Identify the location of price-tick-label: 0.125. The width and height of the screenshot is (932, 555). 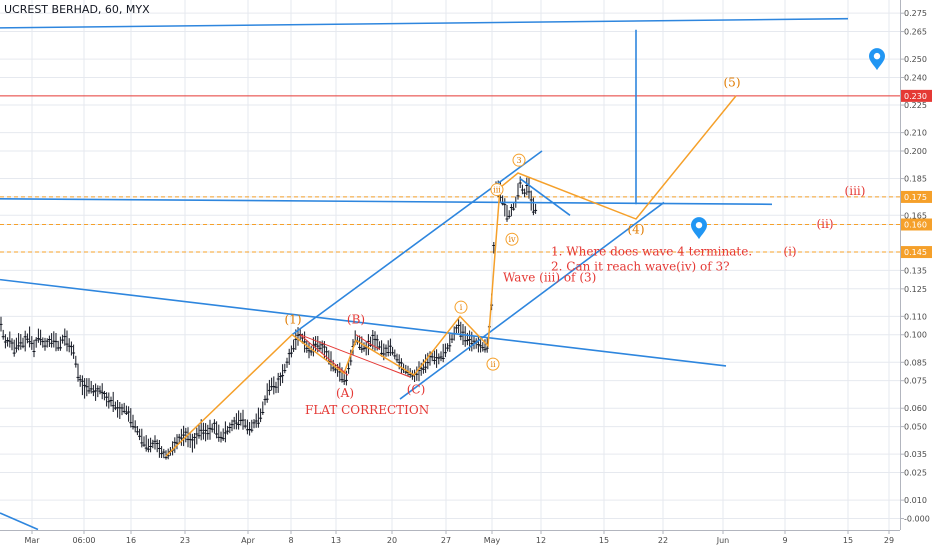
(915, 289).